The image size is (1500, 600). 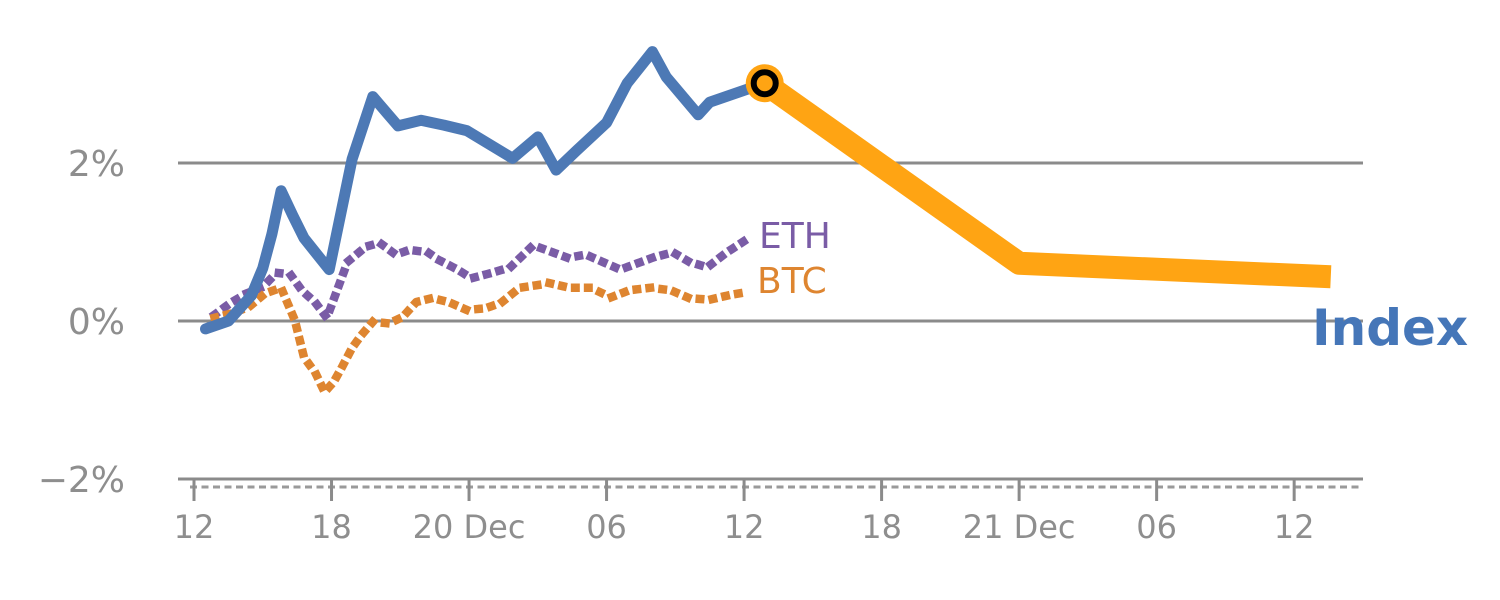 I want to click on x-axis-tick-label: 20 Dec, so click(x=469, y=527).